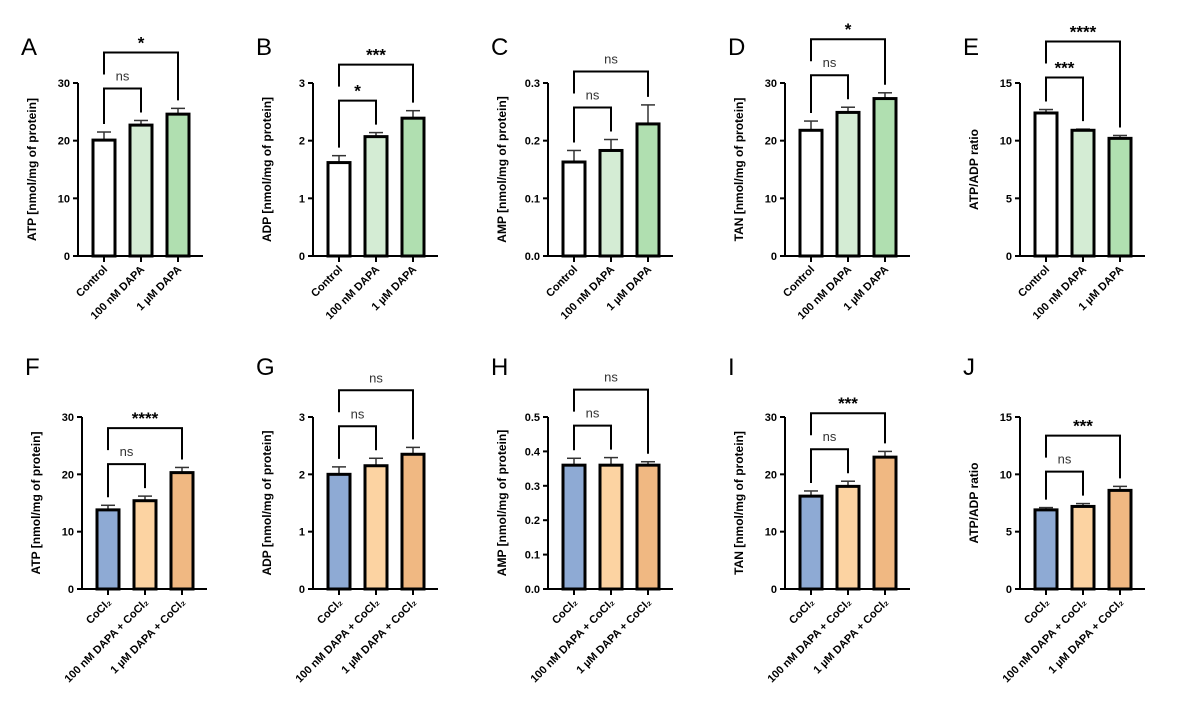 This screenshot has height=715, width=1193. What do you see at coordinates (499, 367) in the screenshot?
I see `panel-label: H` at bounding box center [499, 367].